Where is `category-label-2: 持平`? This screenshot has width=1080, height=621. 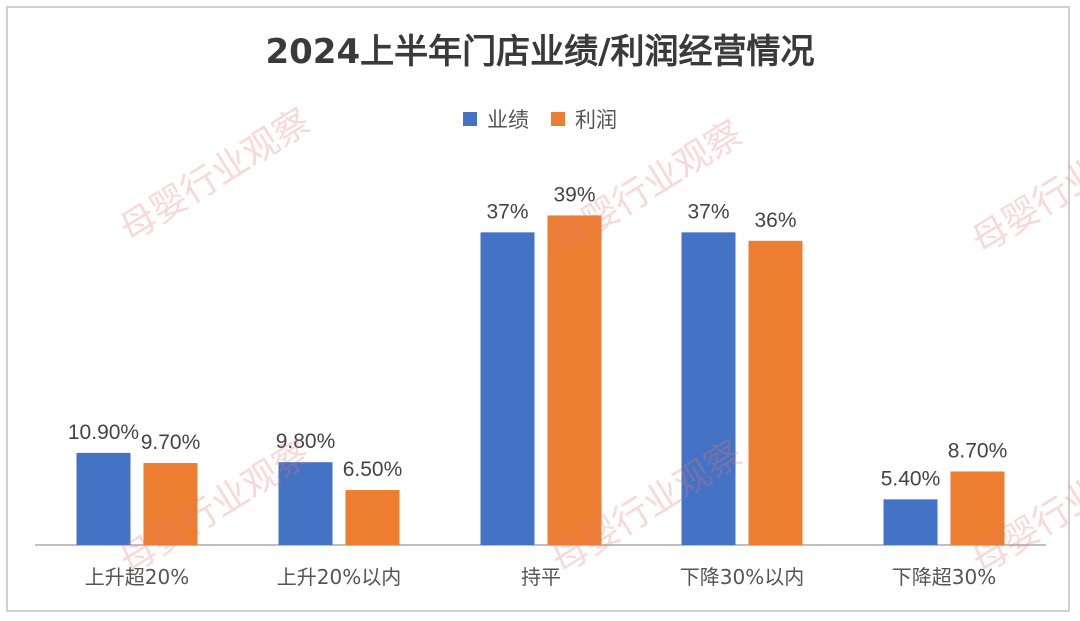 category-label-2: 持平 is located at coordinates (541, 577).